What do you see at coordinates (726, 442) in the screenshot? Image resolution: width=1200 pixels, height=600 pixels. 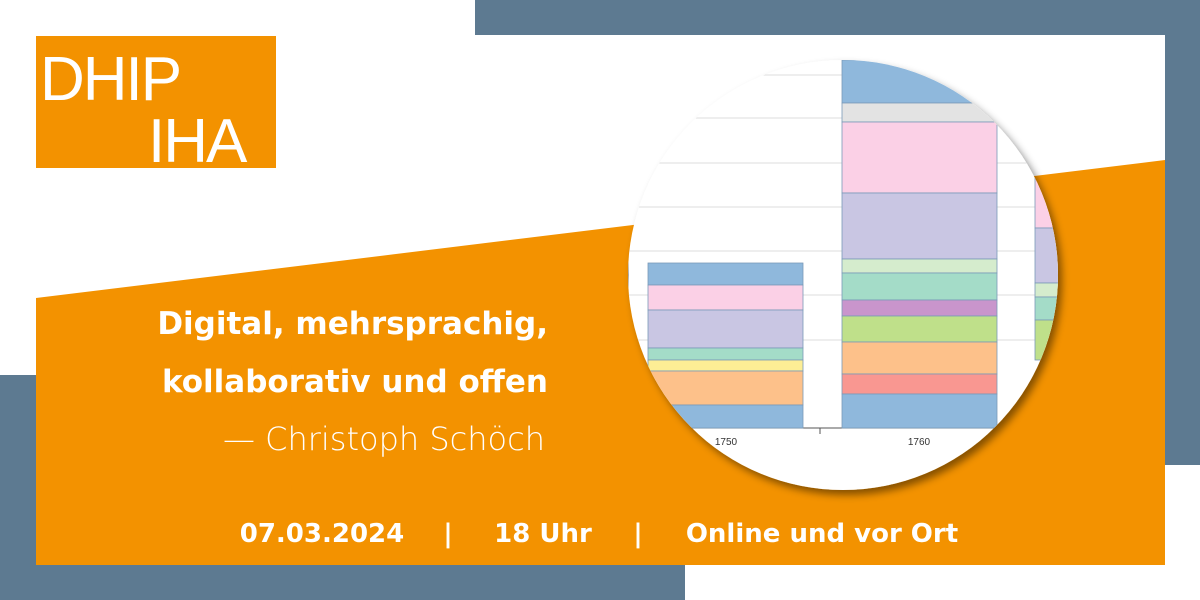 I see `x-tick-label: 1750` at bounding box center [726, 442].